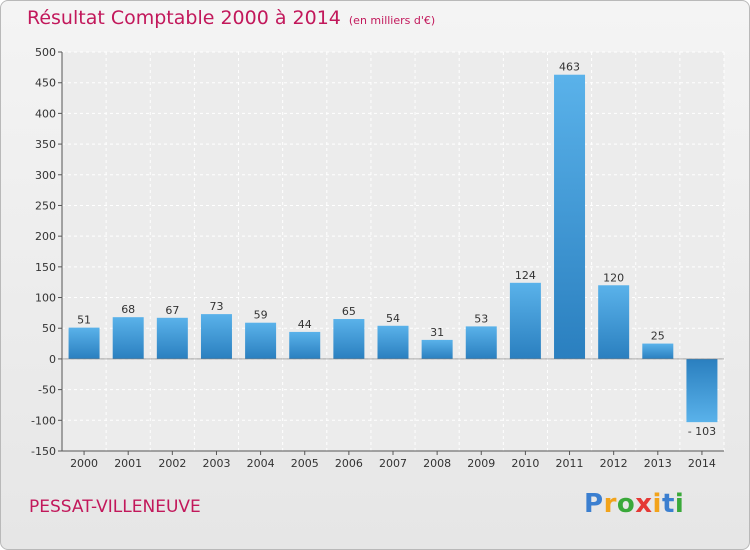 Image resolution: width=750 pixels, height=550 pixels. I want to click on location-name: PESSAT-VILLENEUVE, so click(115, 507).